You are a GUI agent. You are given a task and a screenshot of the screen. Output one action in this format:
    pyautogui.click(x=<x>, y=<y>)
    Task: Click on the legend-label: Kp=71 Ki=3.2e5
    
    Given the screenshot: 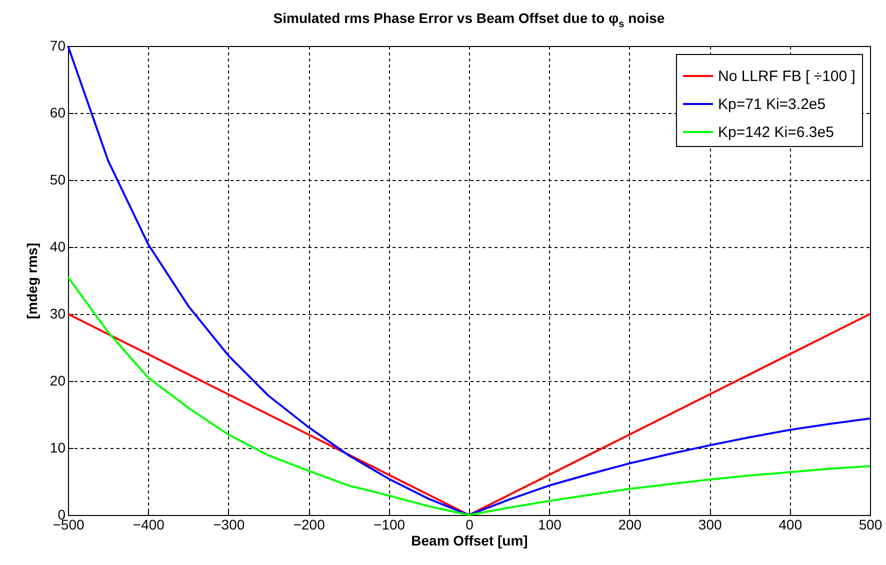 What is the action you would take?
    pyautogui.click(x=772, y=104)
    